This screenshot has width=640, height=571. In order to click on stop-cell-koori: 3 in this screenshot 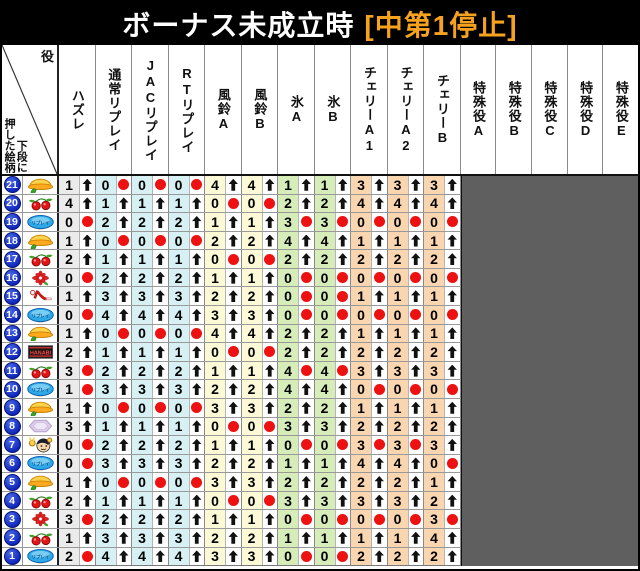, I will do `click(296, 500)`.